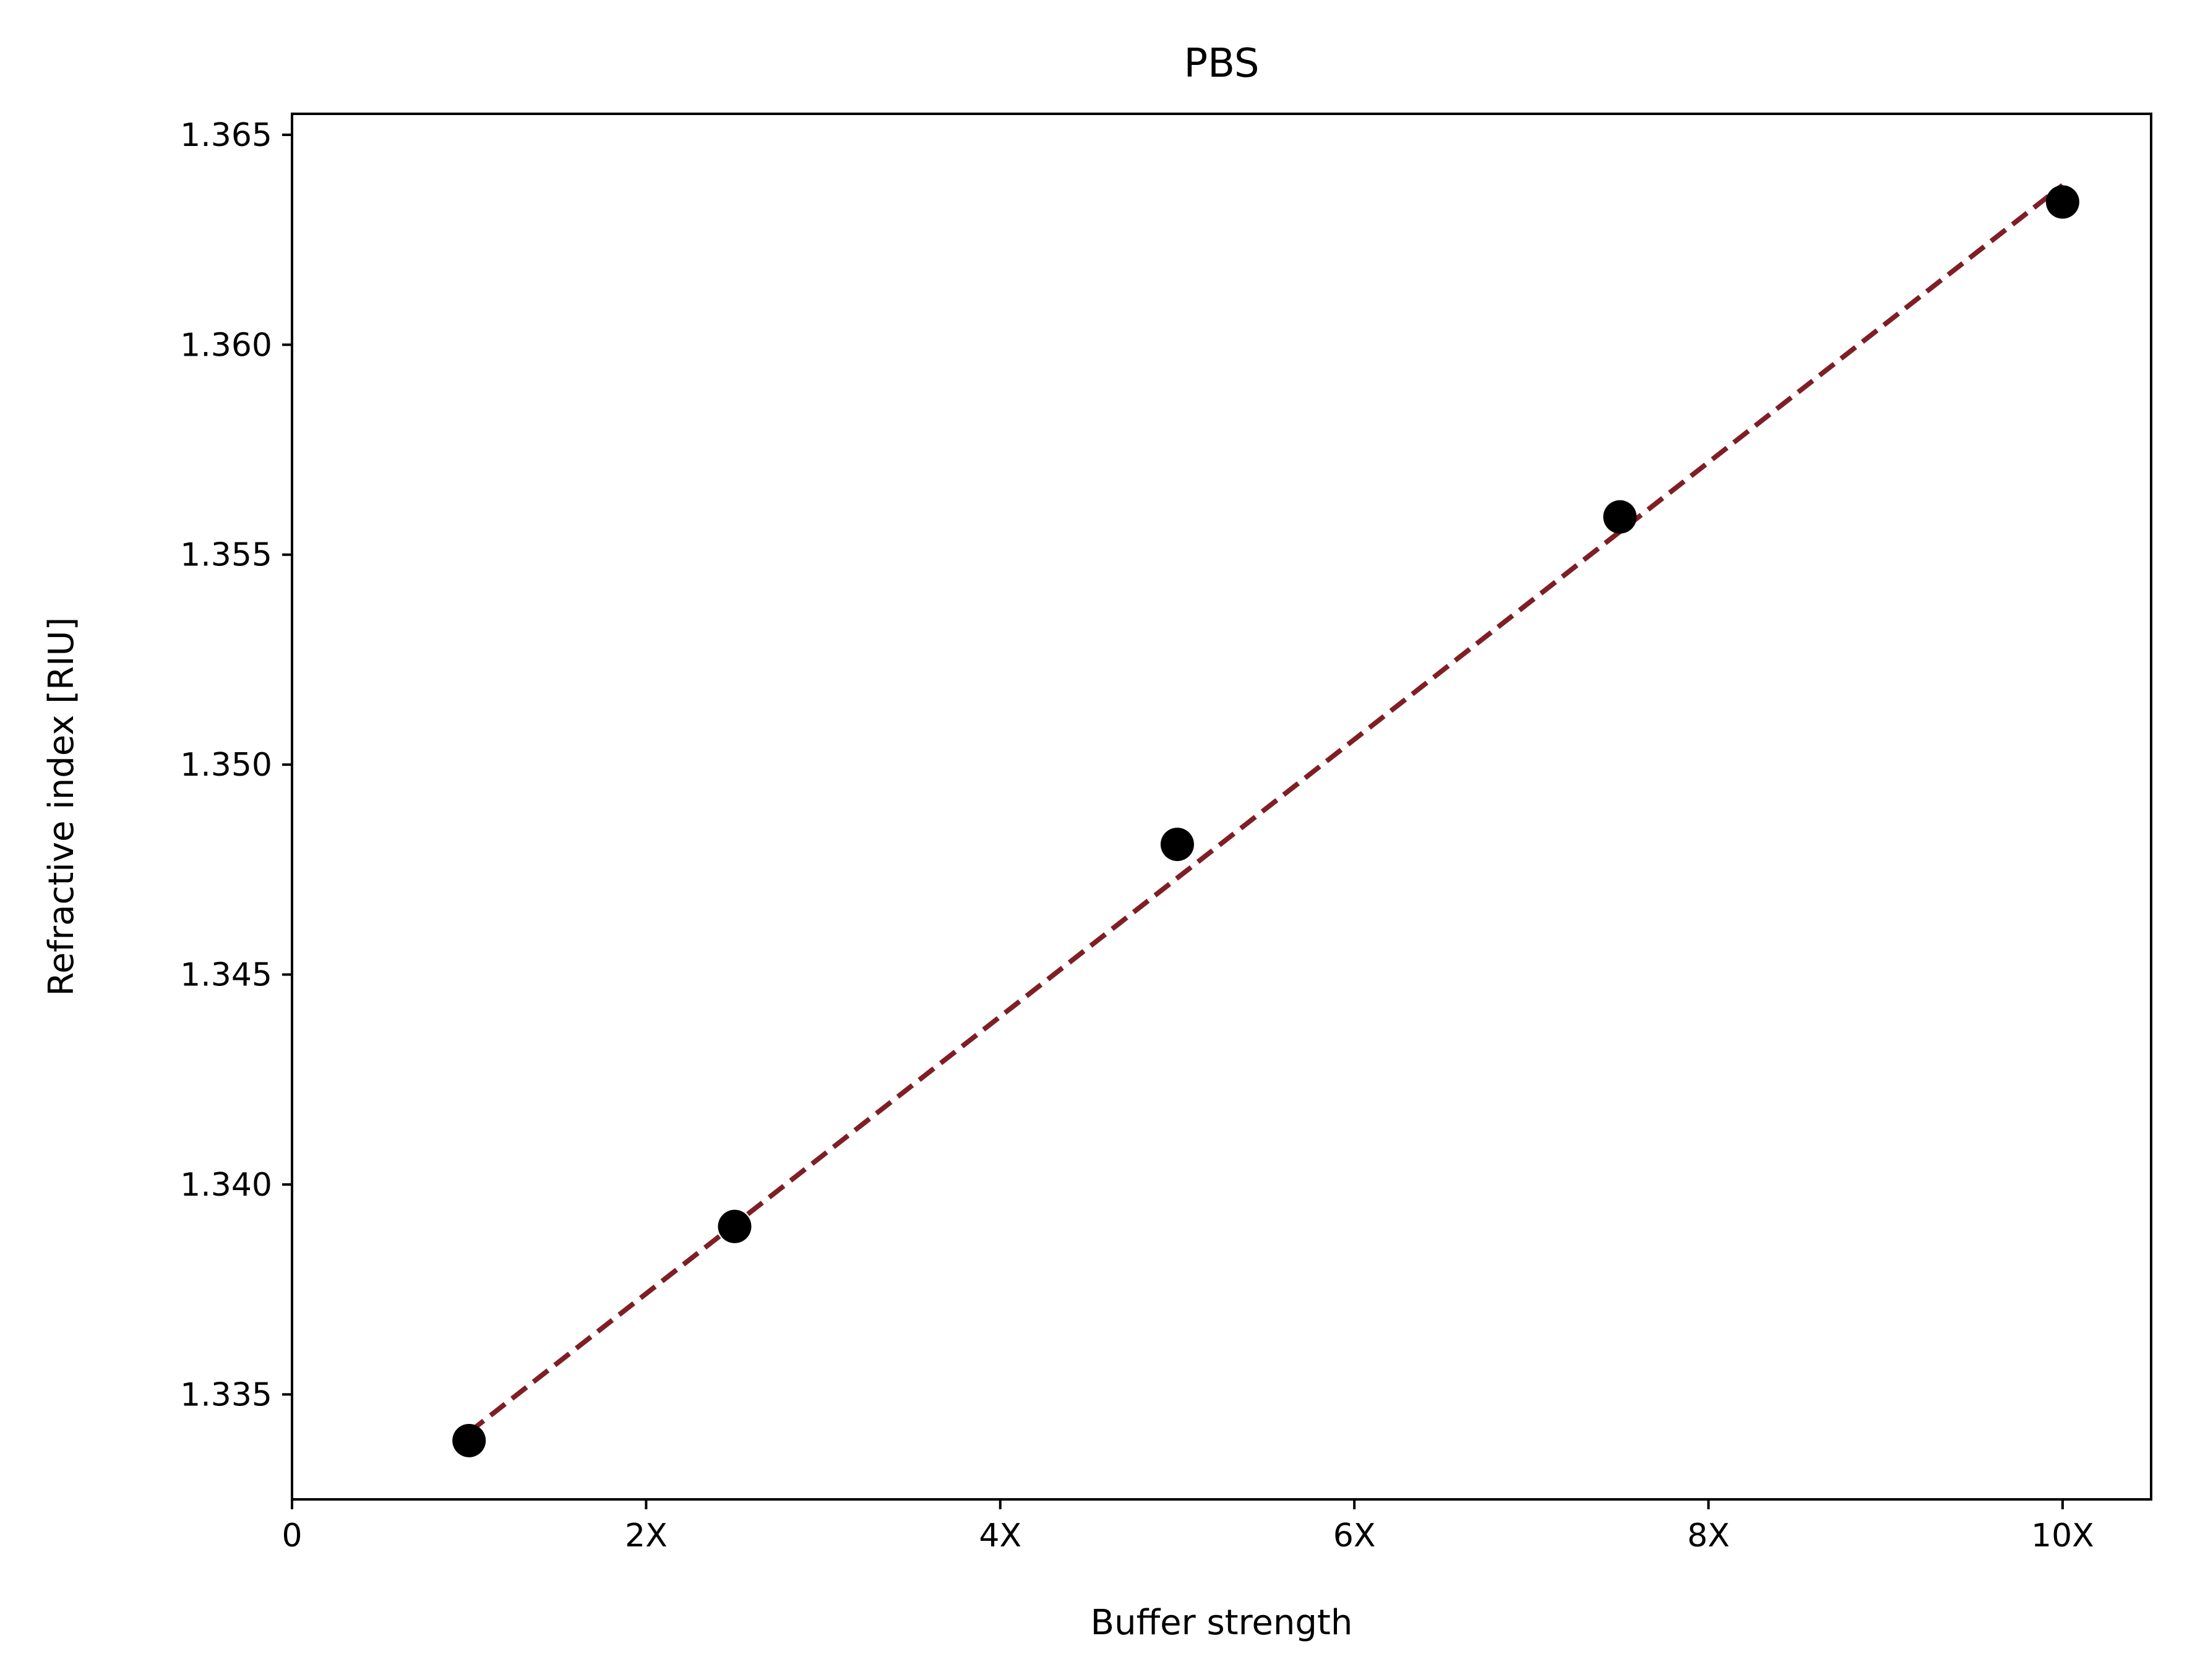 The width and height of the screenshot is (2187, 1680). Describe the element at coordinates (226, 1185) in the screenshot. I see `y-tick-label: 1.340` at that location.